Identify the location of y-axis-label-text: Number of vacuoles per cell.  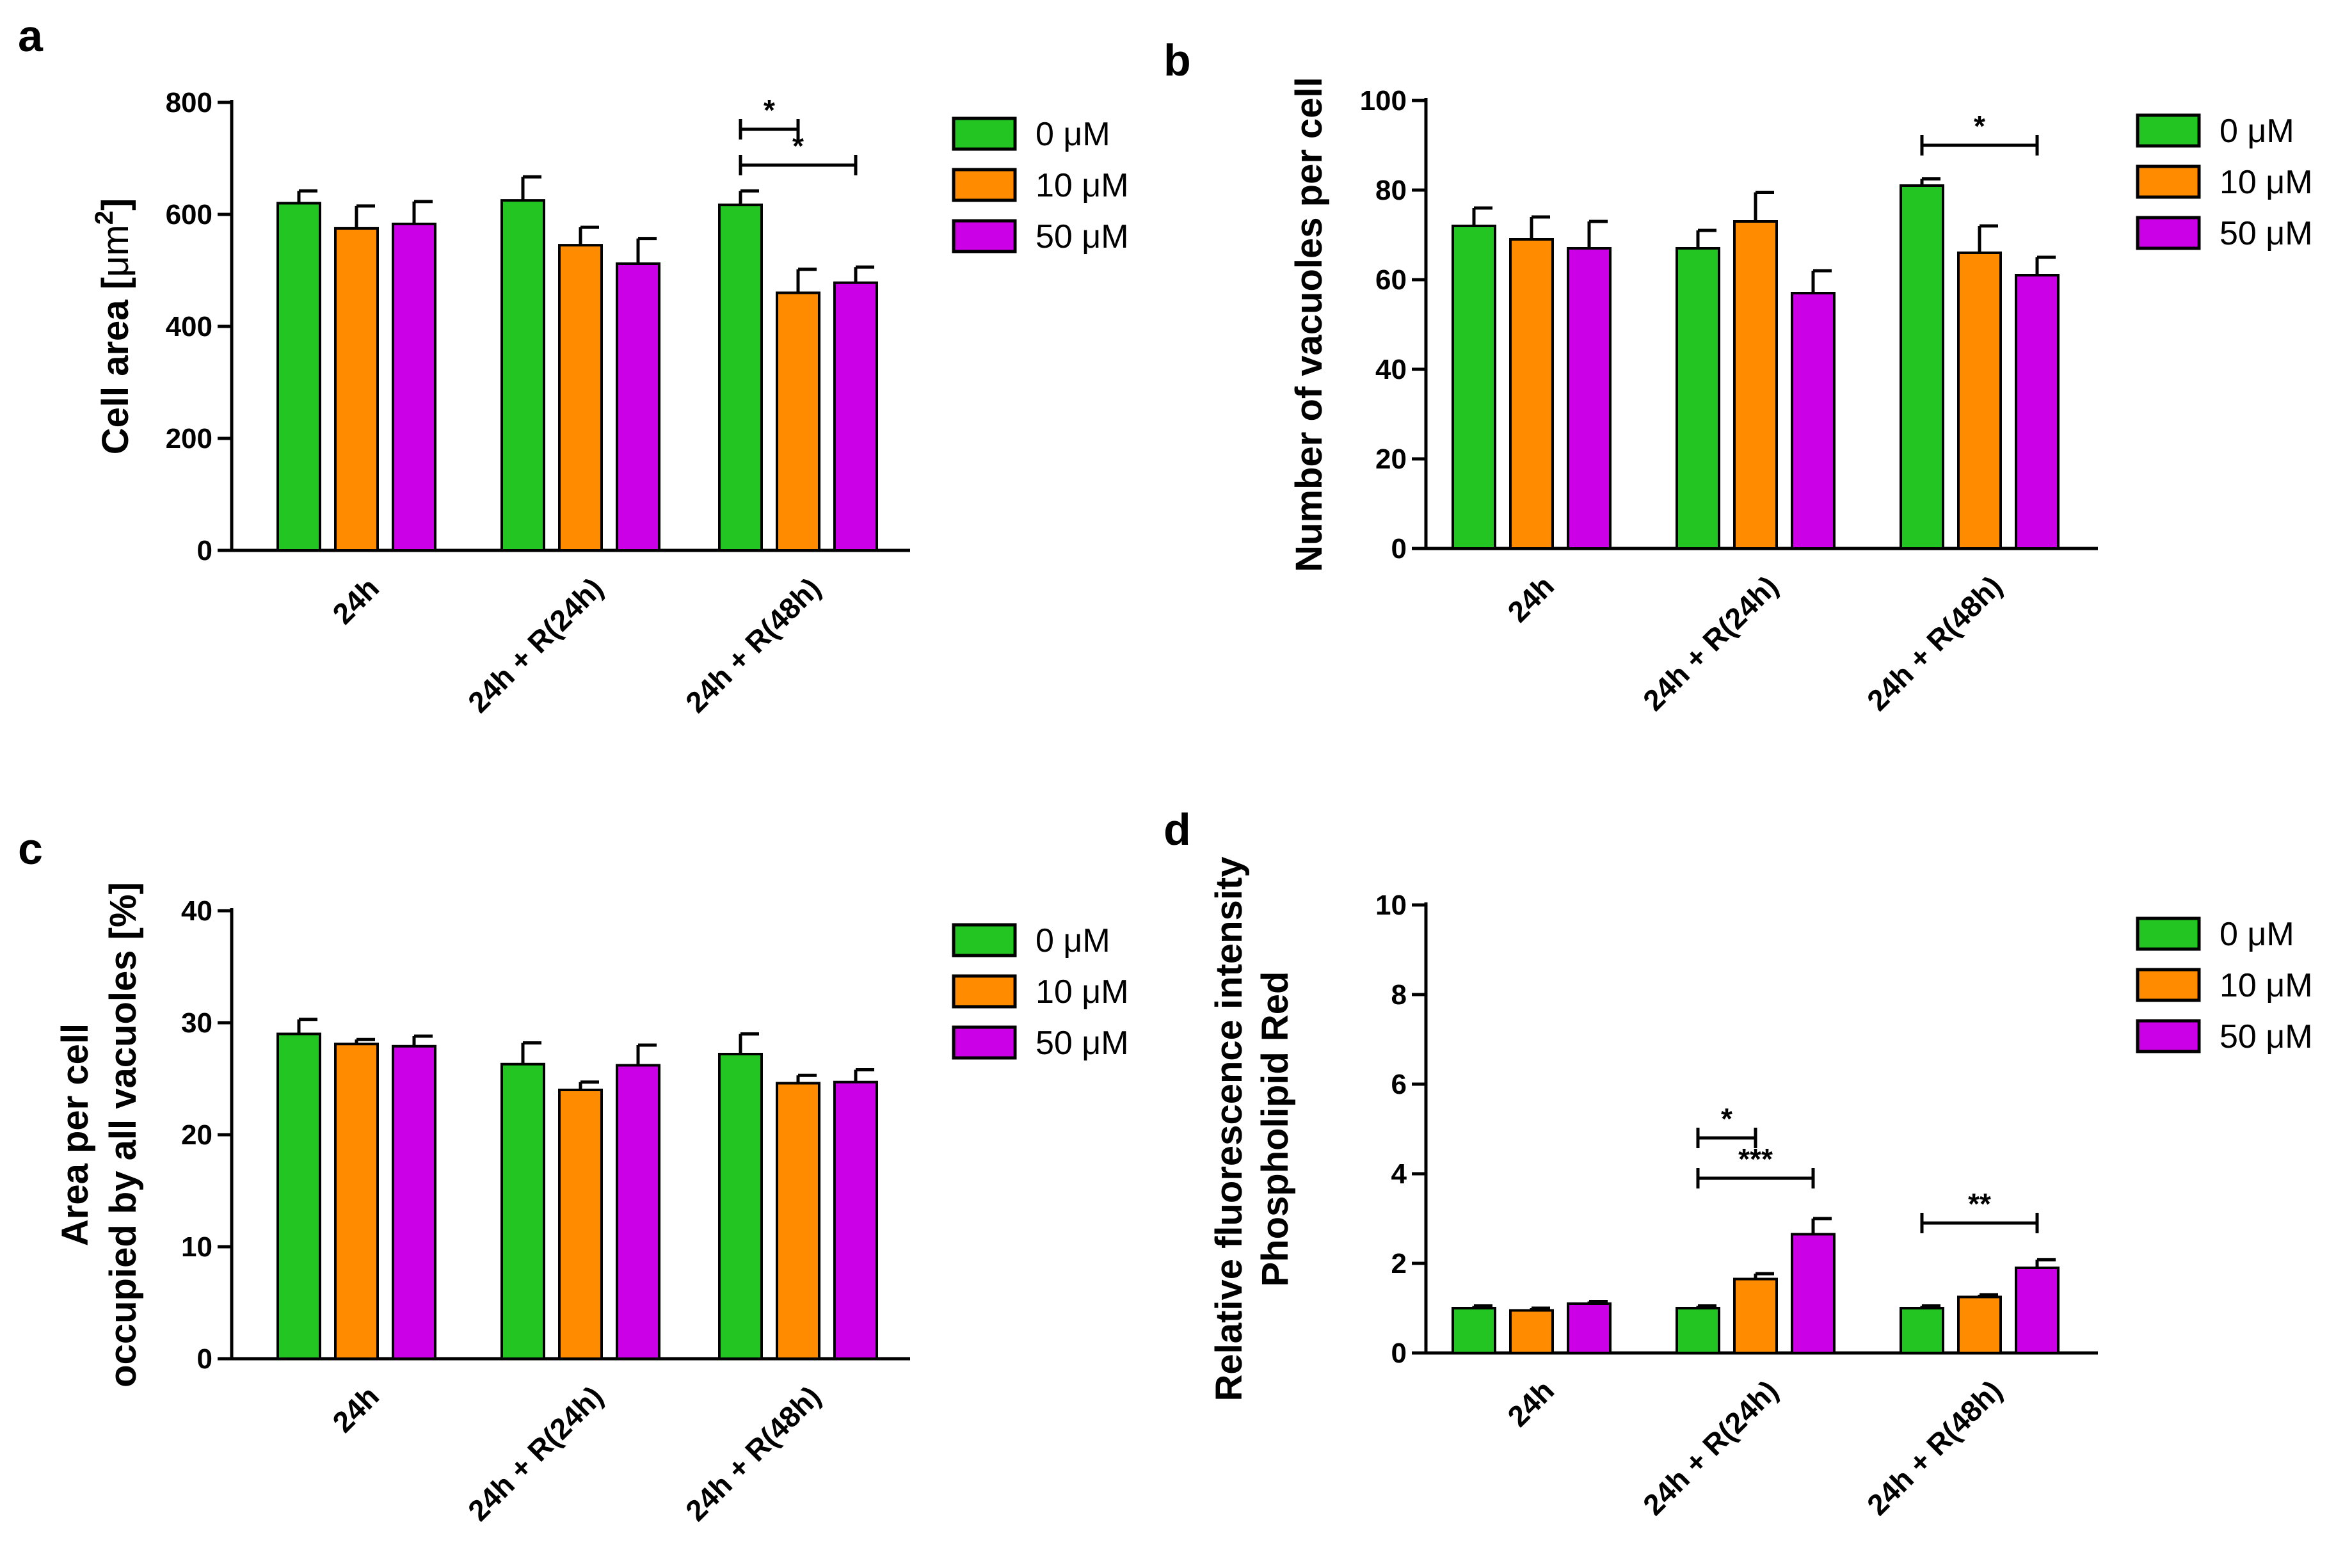
(1309, 324).